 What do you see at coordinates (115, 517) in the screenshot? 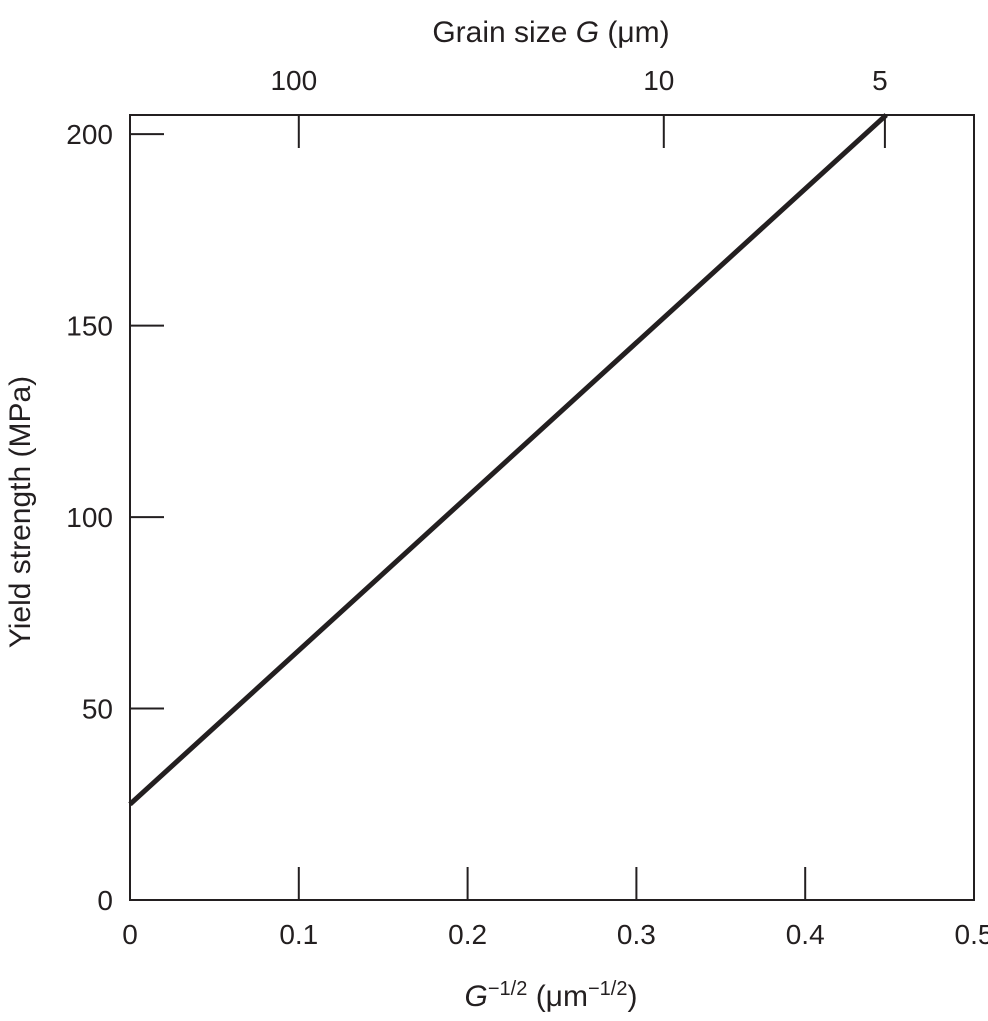
I see `left-y-ticks: 0 50 100 150 200` at bounding box center [115, 517].